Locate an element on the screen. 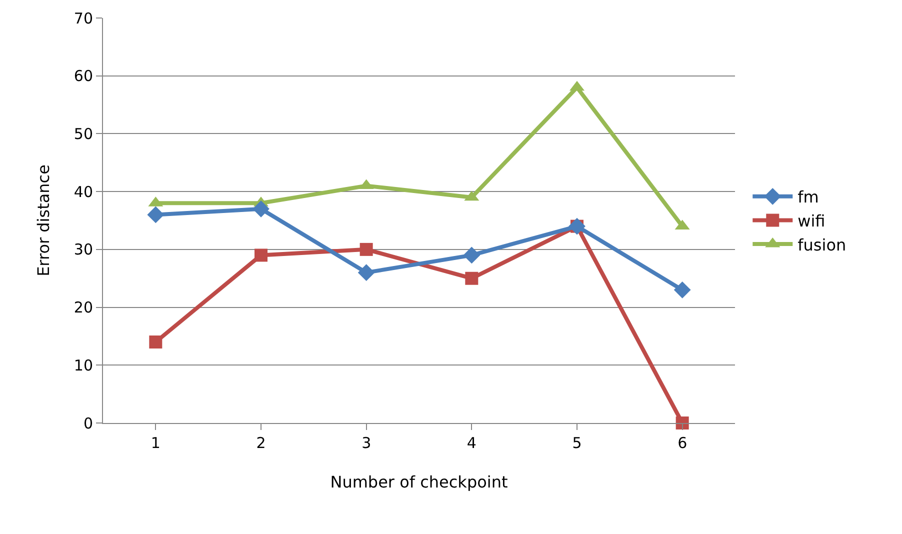 The width and height of the screenshot is (902, 534). x-tick-label: 2 is located at coordinates (261, 443).